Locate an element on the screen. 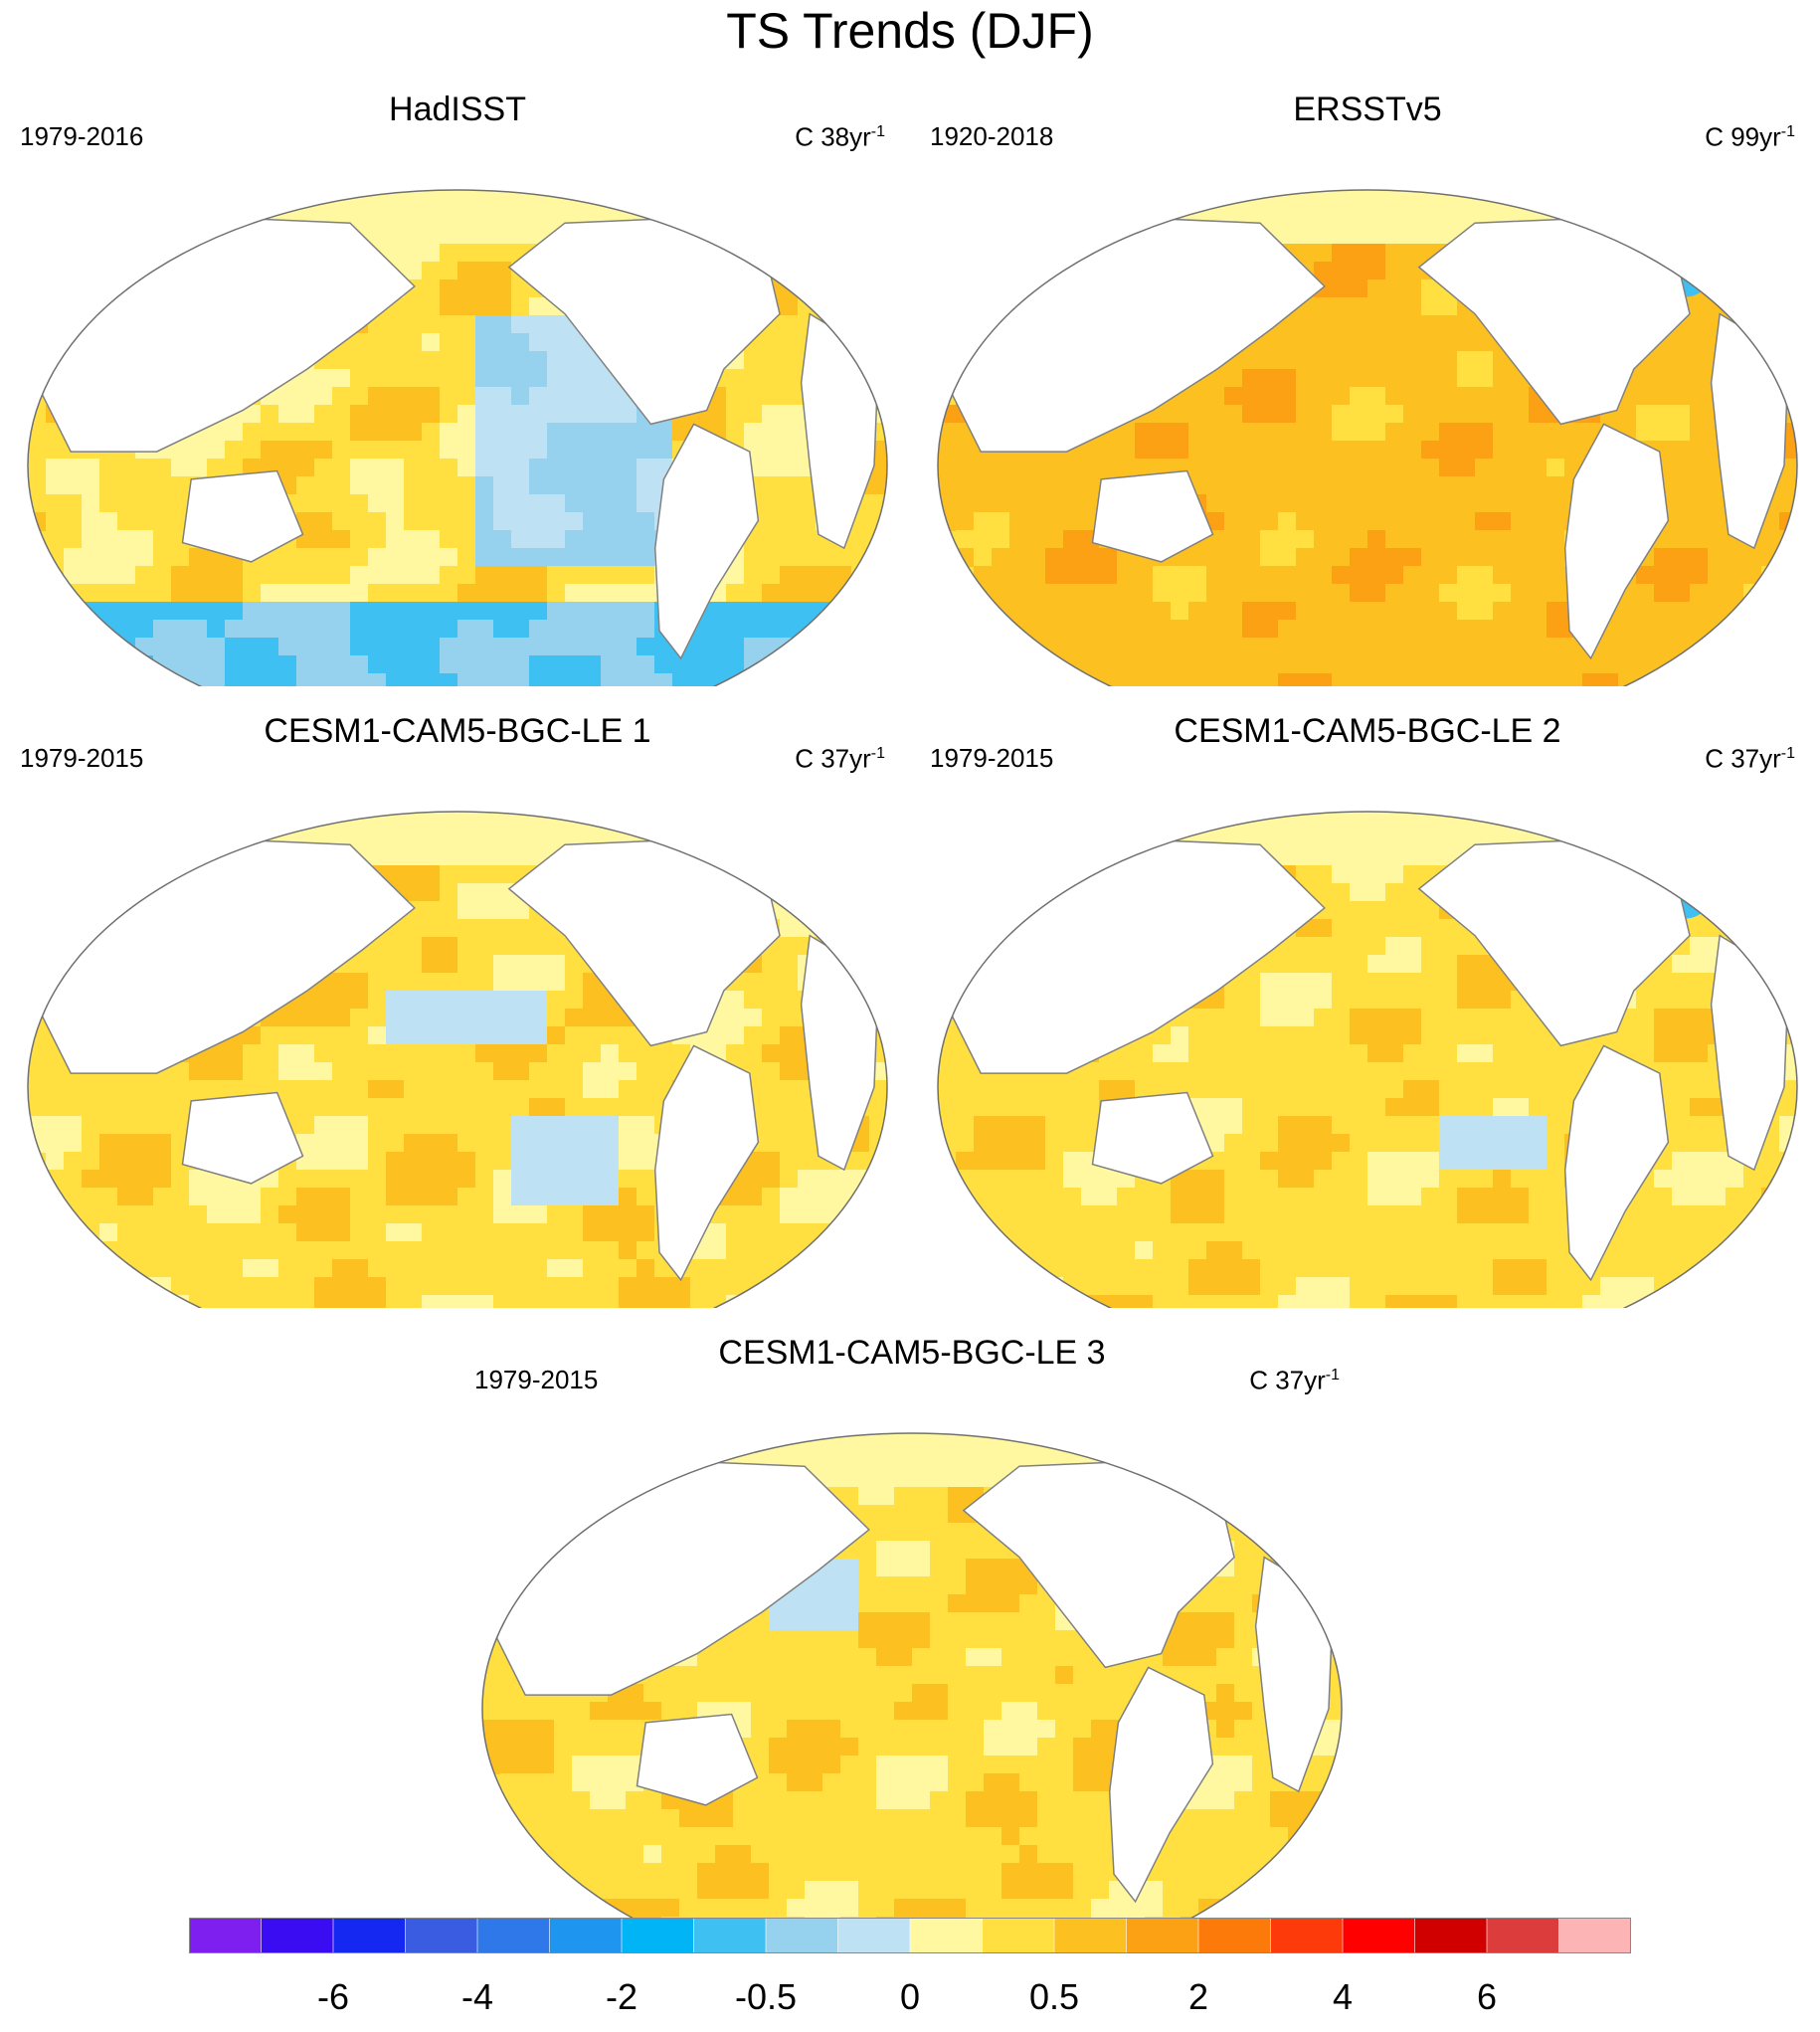  panel-units: C 99yr-1 is located at coordinates (1750, 136).